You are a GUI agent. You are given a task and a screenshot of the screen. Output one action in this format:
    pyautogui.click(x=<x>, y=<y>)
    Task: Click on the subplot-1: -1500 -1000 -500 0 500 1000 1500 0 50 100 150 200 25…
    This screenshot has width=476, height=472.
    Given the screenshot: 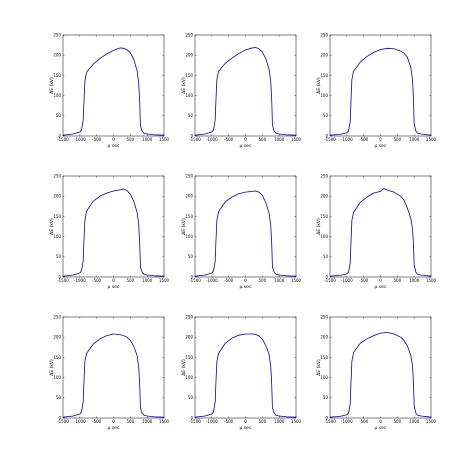 What is the action you would take?
    pyautogui.click(x=109, y=90)
    